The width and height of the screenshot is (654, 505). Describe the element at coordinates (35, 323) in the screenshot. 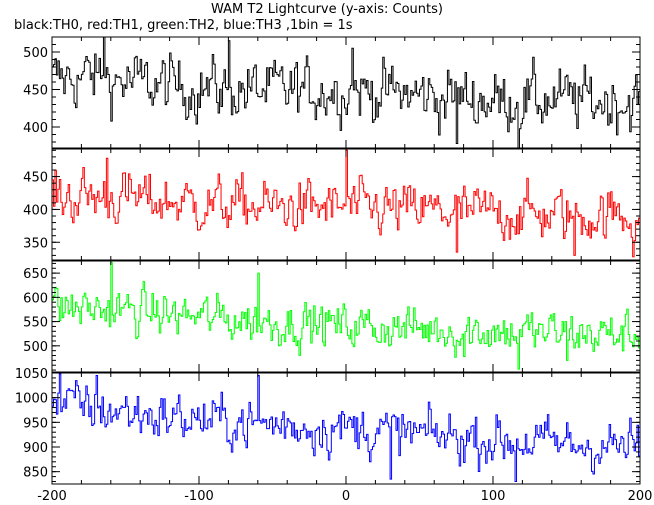

I see `y-tick-label: 550` at that location.